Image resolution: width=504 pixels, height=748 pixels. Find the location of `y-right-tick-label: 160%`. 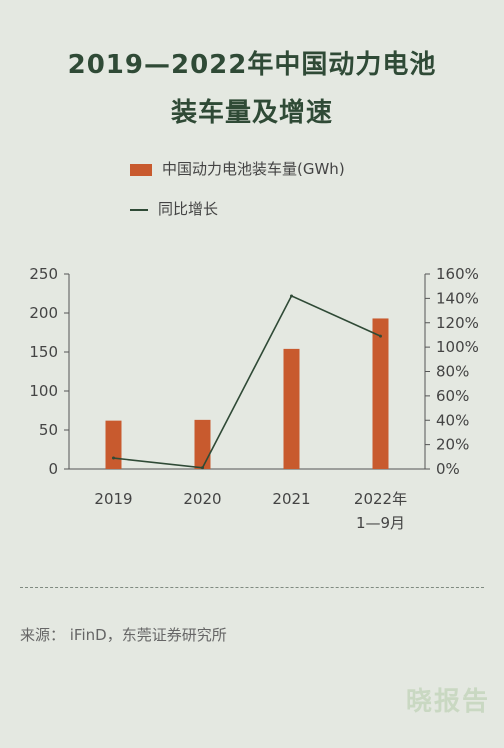

y-right-tick-label: 160% is located at coordinates (457, 274).